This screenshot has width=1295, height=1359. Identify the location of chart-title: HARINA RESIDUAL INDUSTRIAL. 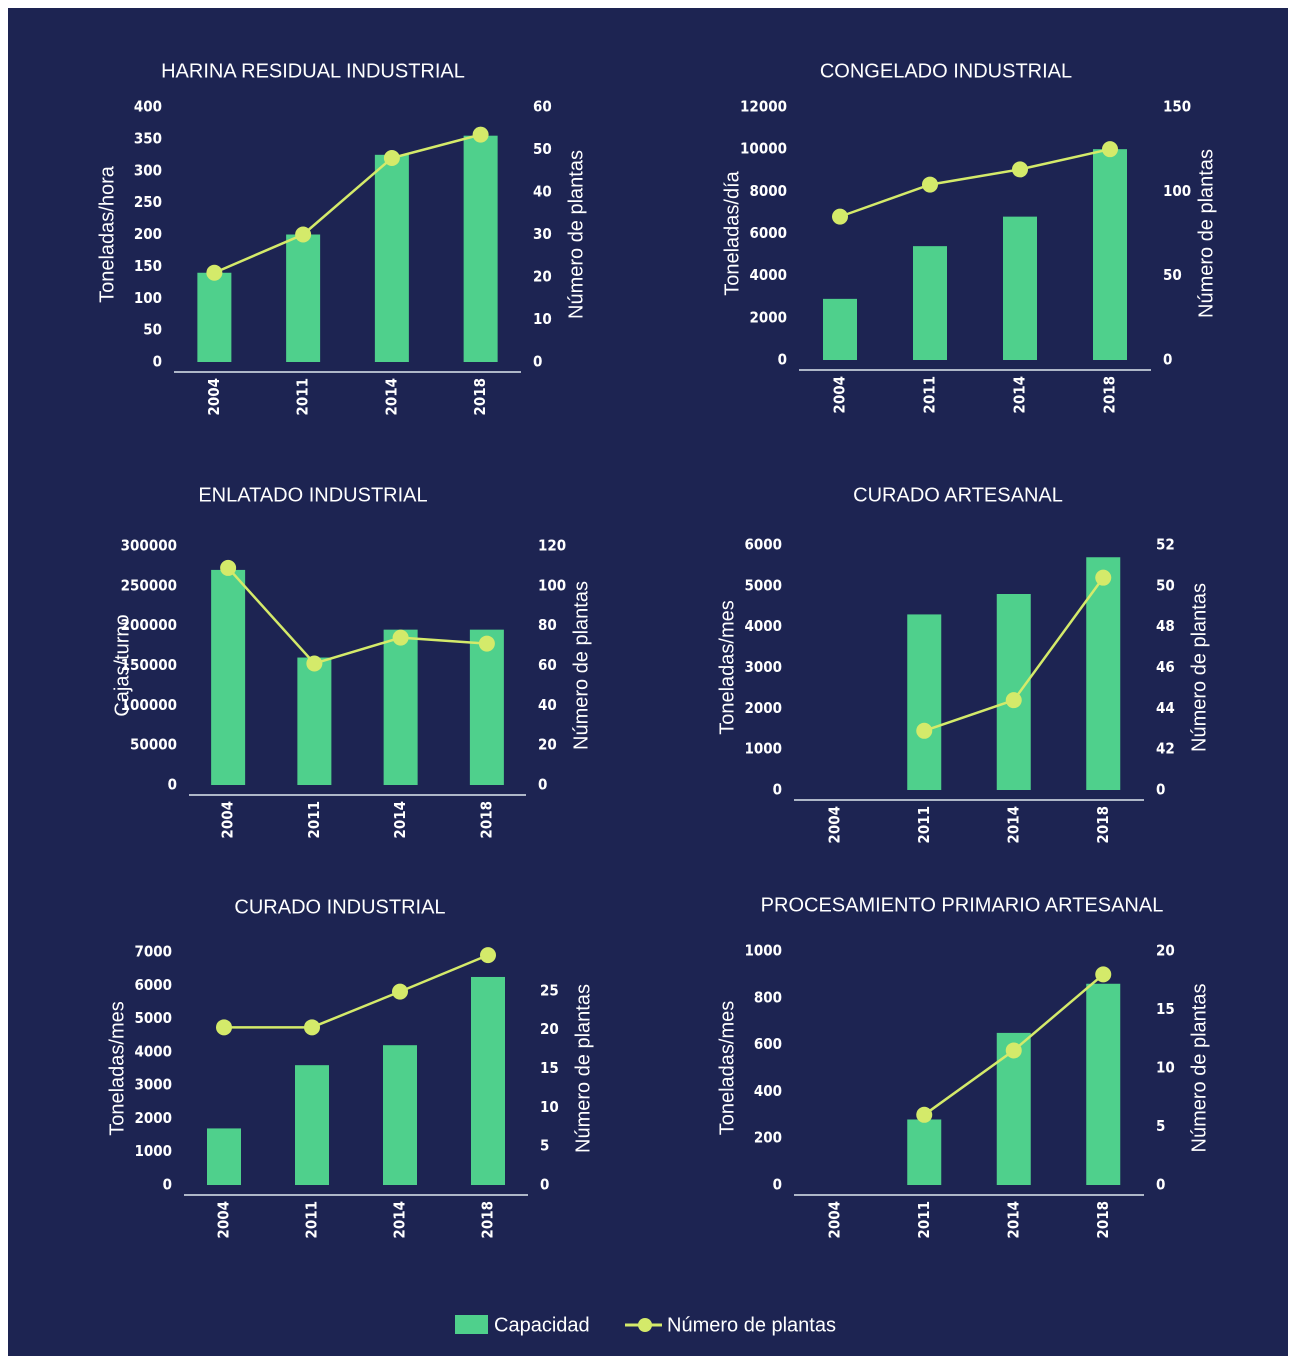
(313, 71).